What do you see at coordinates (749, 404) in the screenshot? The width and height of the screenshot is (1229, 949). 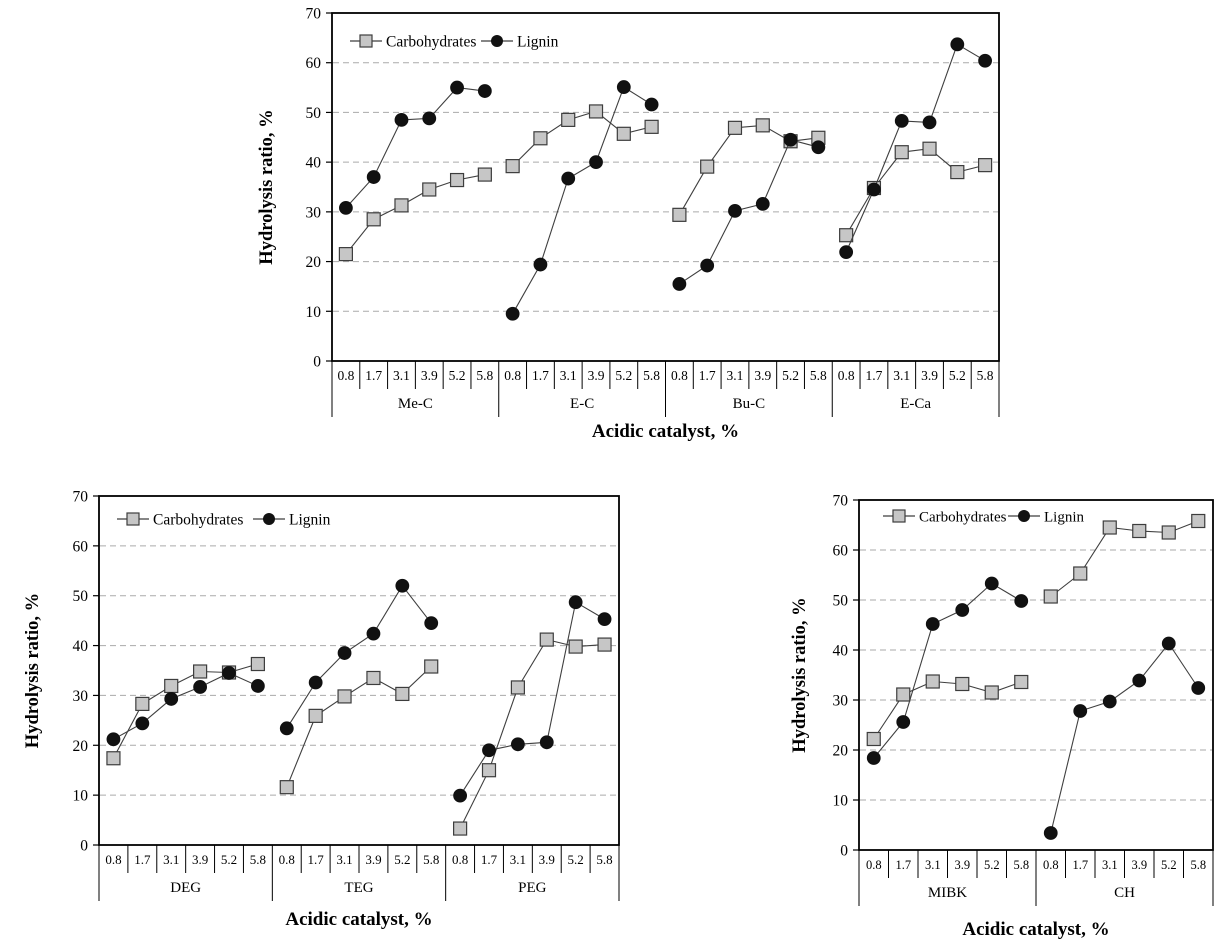 I see `x-group-label: Bu-C` at bounding box center [749, 404].